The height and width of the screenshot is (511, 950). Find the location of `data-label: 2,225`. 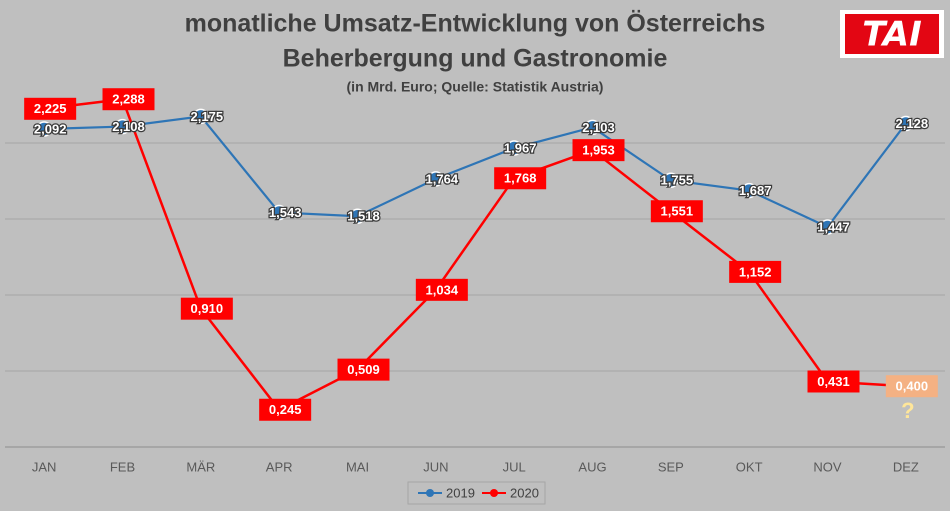

data-label: 2,225 is located at coordinates (50, 108).